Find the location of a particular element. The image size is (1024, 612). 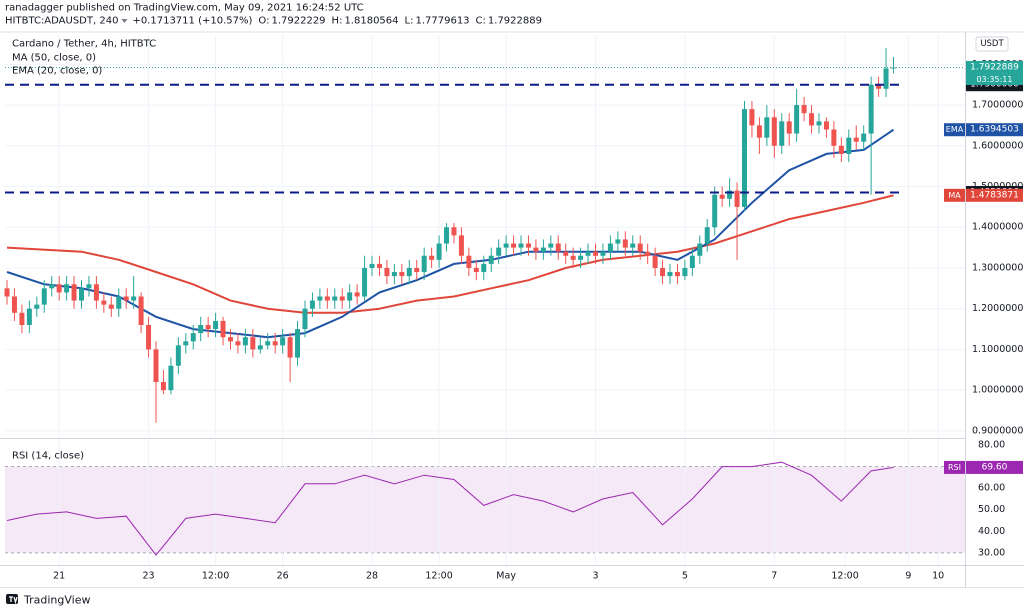

legend-entry: EMA (20, close, 0) is located at coordinates (57, 71).